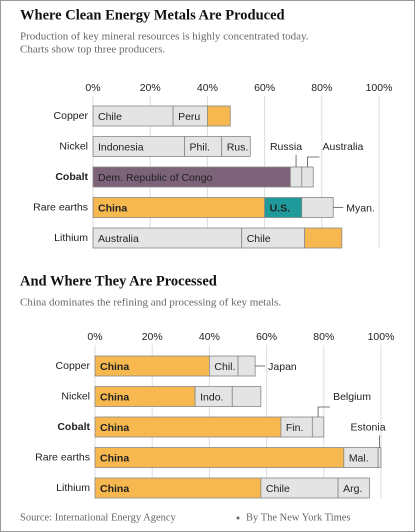 This screenshot has height=532, width=415. I want to click on source: Source: International Energy Agency, so click(98, 517).